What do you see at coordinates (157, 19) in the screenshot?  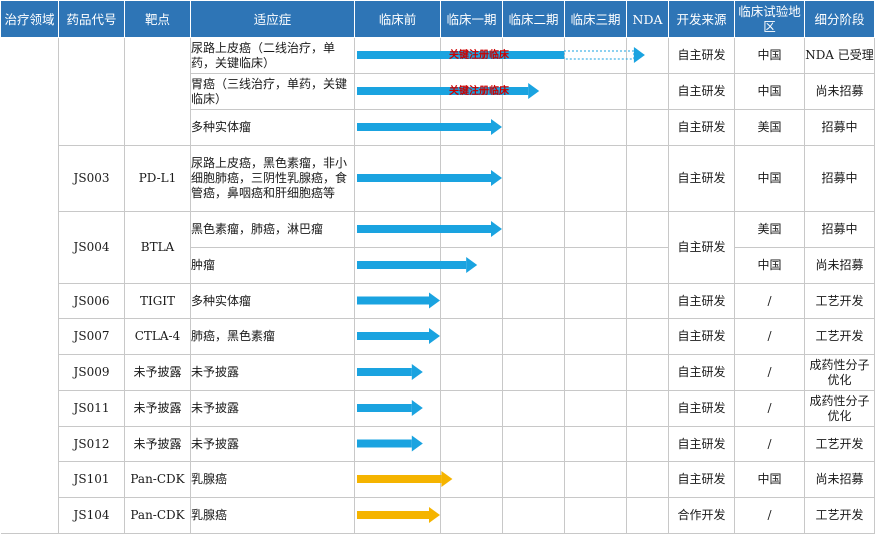 I see `header-target: 靶点` at bounding box center [157, 19].